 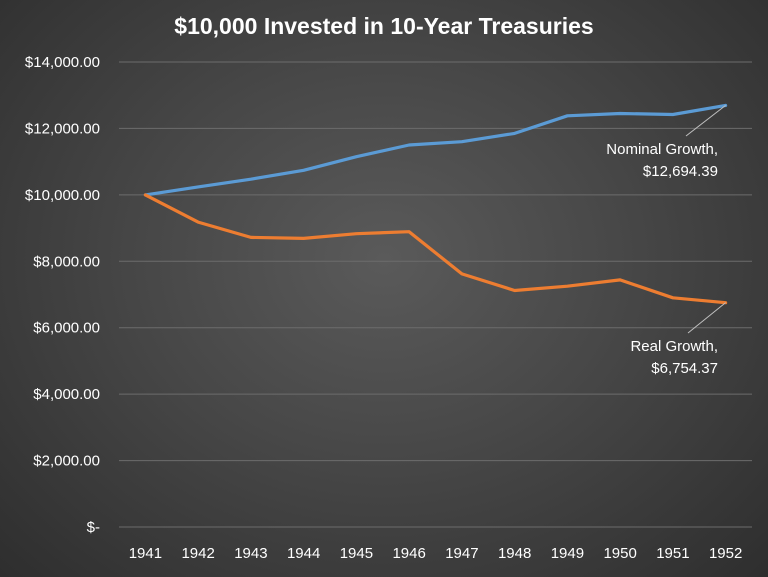 I want to click on annotation-label: $12,694.39, so click(x=680, y=171).